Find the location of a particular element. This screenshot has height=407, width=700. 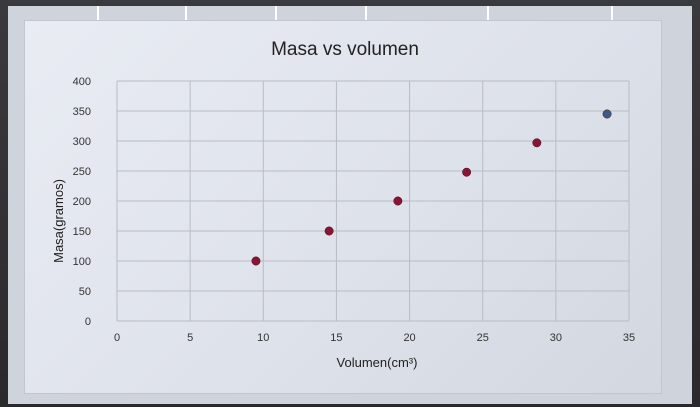

y-tick-label: 50 is located at coordinates (85, 292).